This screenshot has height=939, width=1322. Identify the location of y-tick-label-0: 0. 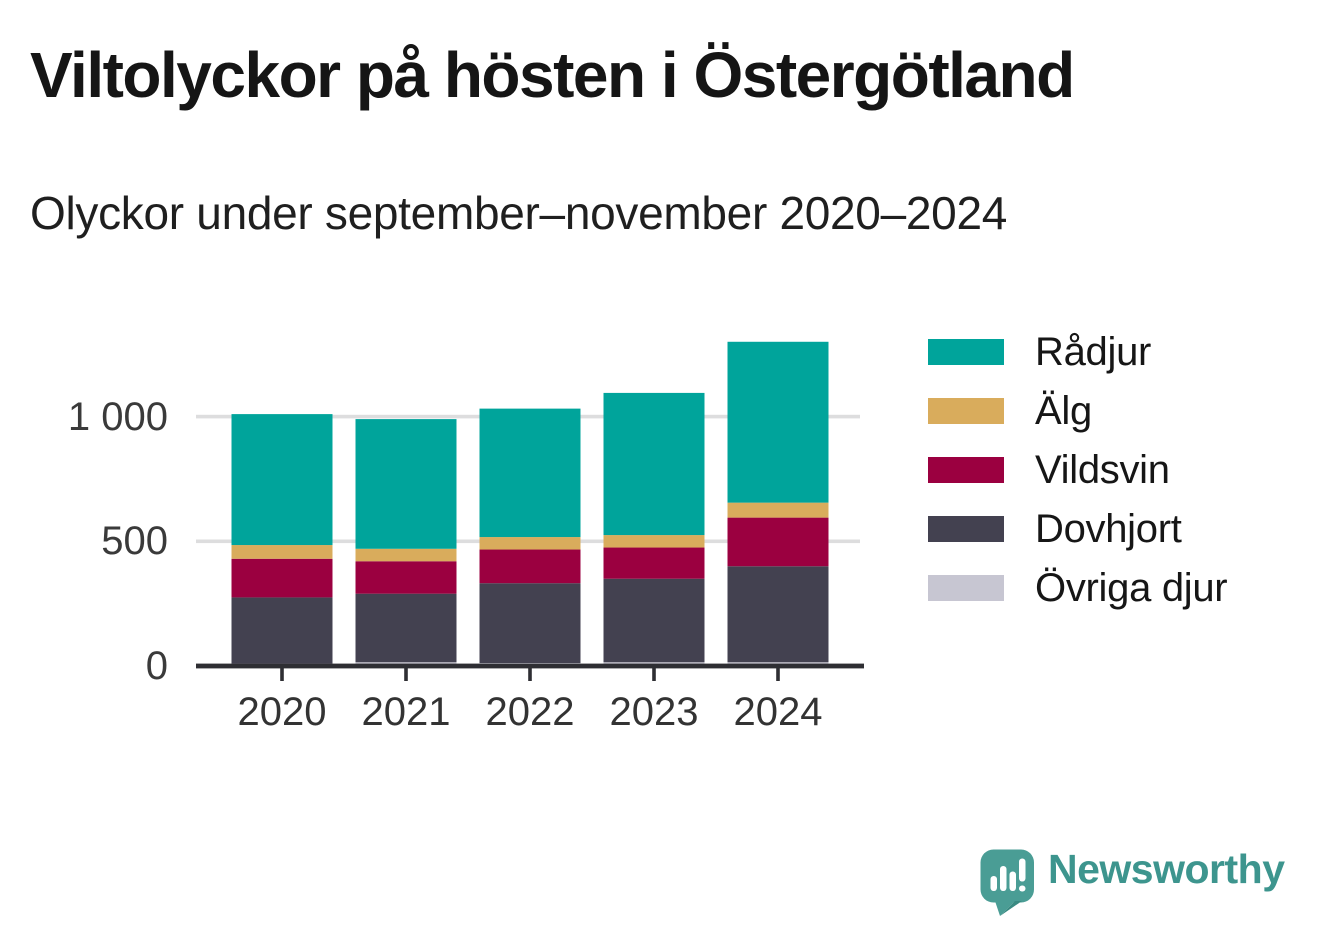
(156, 666).